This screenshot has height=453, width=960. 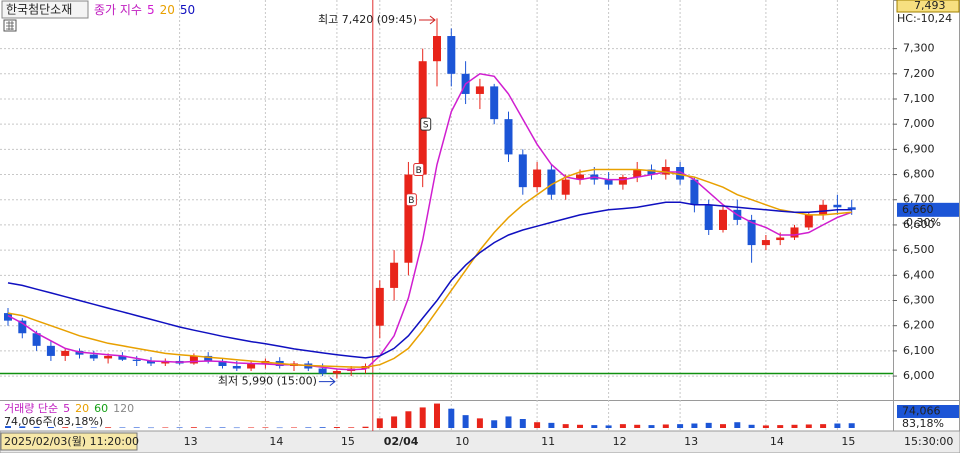 I want to click on start-time: 2025/02/03(월) 11:20:00, so click(x=71, y=441).